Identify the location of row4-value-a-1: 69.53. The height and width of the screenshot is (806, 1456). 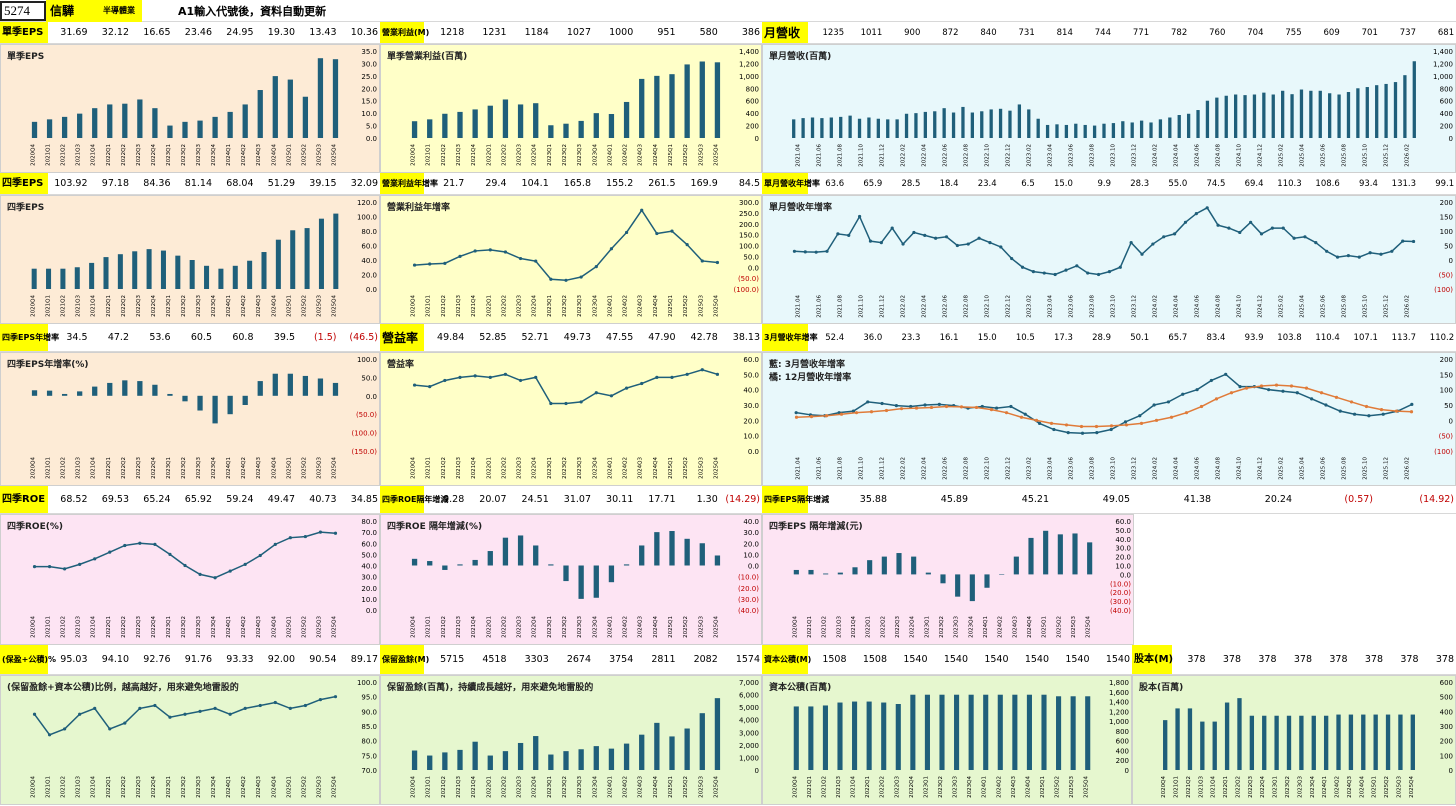
(111, 499).